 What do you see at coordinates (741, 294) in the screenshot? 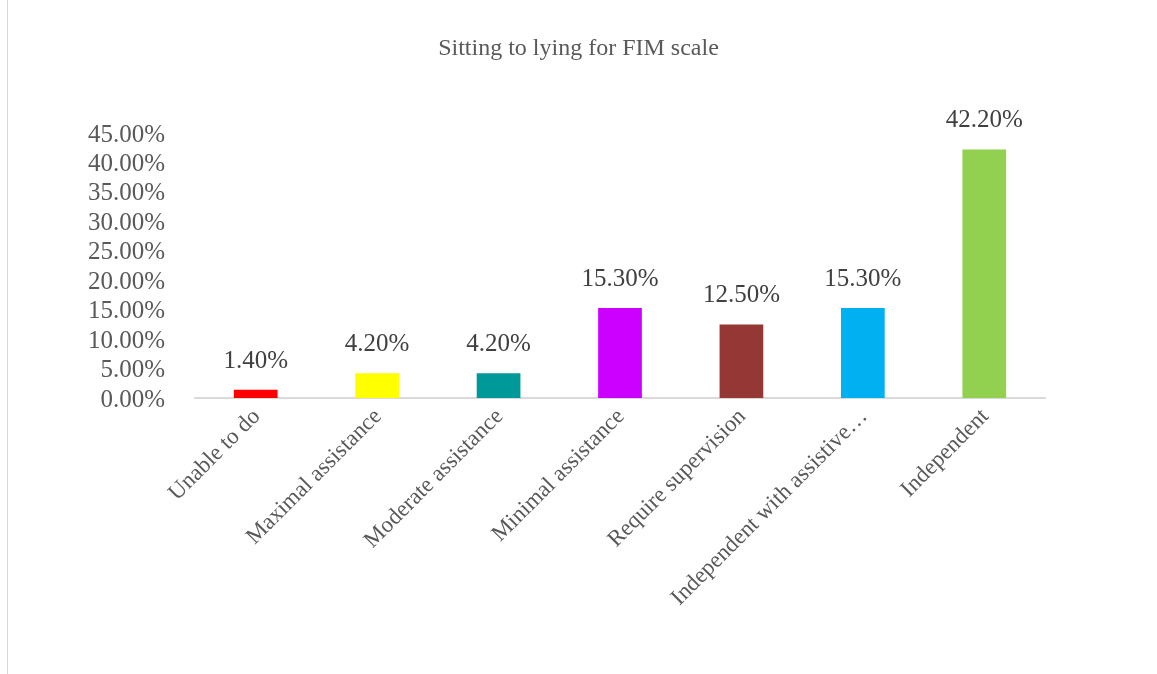
I see `data-label: 12.50%` at bounding box center [741, 294].